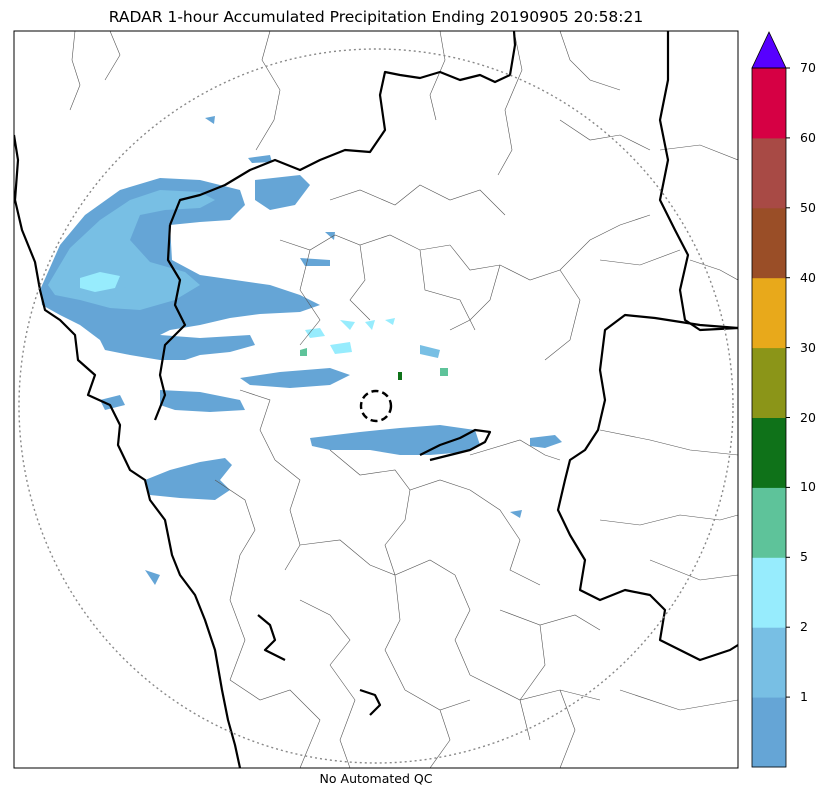 The image size is (825, 797). I want to click on colorbar-tick-label: 70, so click(808, 67).